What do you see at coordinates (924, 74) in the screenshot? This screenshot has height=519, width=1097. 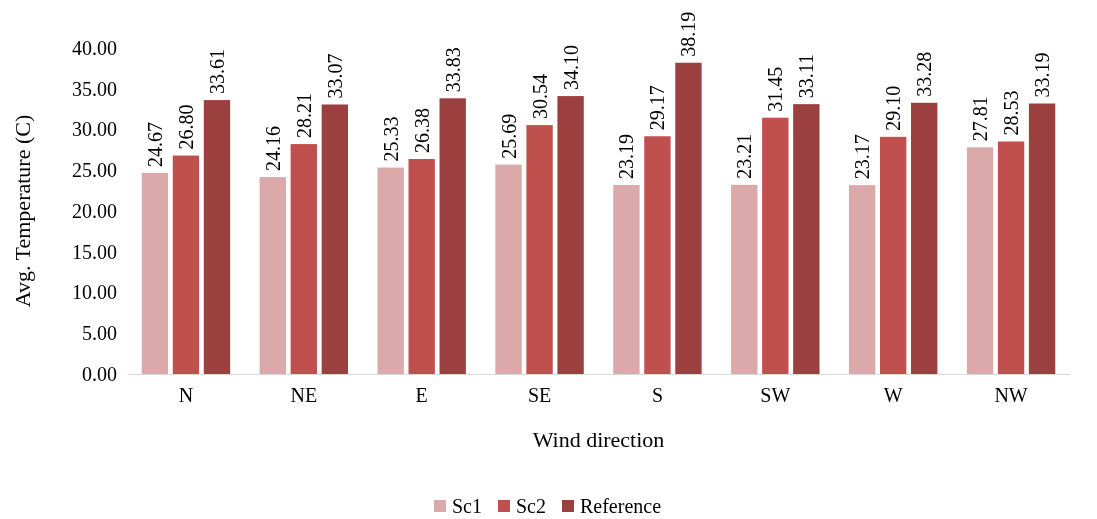 I see `data-label: 33.28` at bounding box center [924, 74].